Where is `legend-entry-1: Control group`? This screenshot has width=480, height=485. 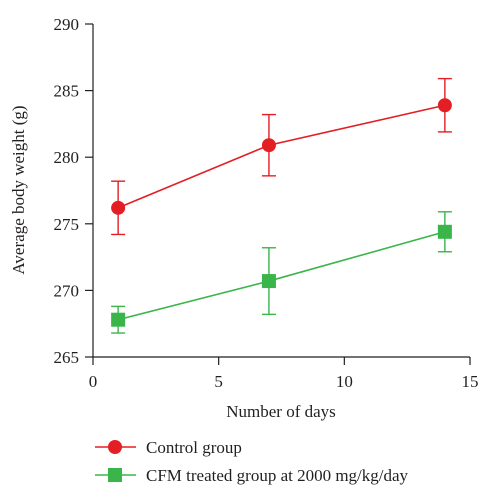
legend-entry-1: Control group is located at coordinates (168, 447).